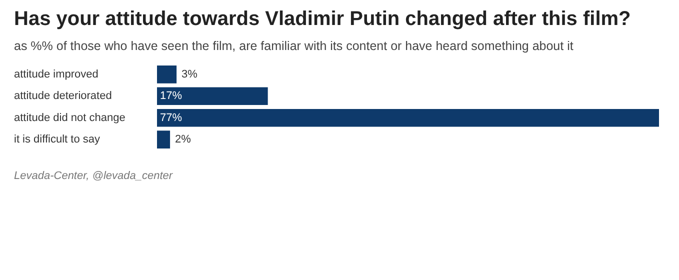 This screenshot has height=280, width=679. I want to click on y-tick-label: attitude deteriorated, so click(63, 96).